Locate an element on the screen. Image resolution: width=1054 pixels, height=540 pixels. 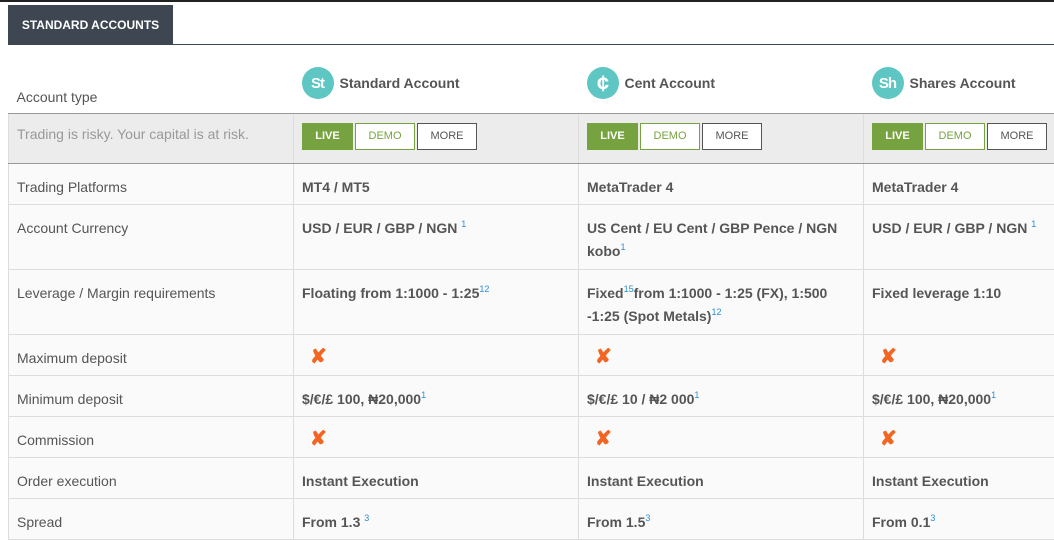
row-label: Leverage / Margin requirements is located at coordinates (151, 302).